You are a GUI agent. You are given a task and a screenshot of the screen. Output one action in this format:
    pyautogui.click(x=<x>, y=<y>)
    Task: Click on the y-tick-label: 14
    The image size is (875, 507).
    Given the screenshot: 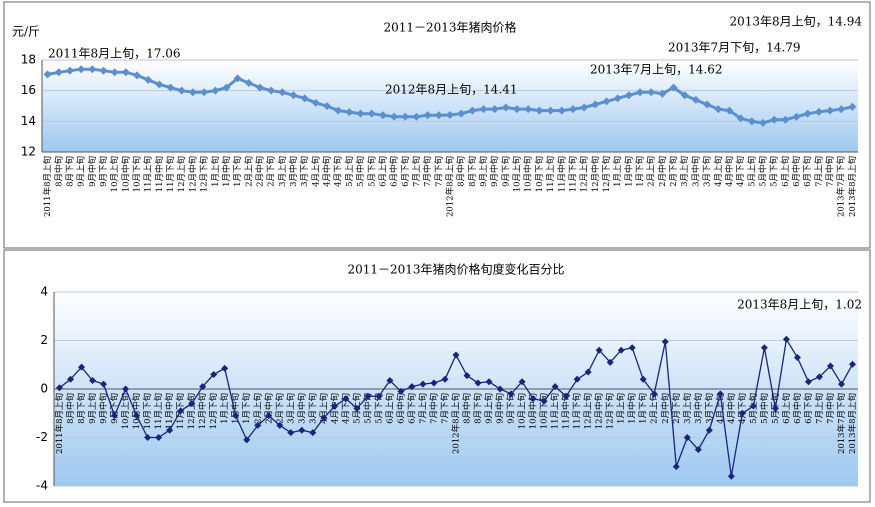 What is the action you would take?
    pyautogui.click(x=28, y=121)
    